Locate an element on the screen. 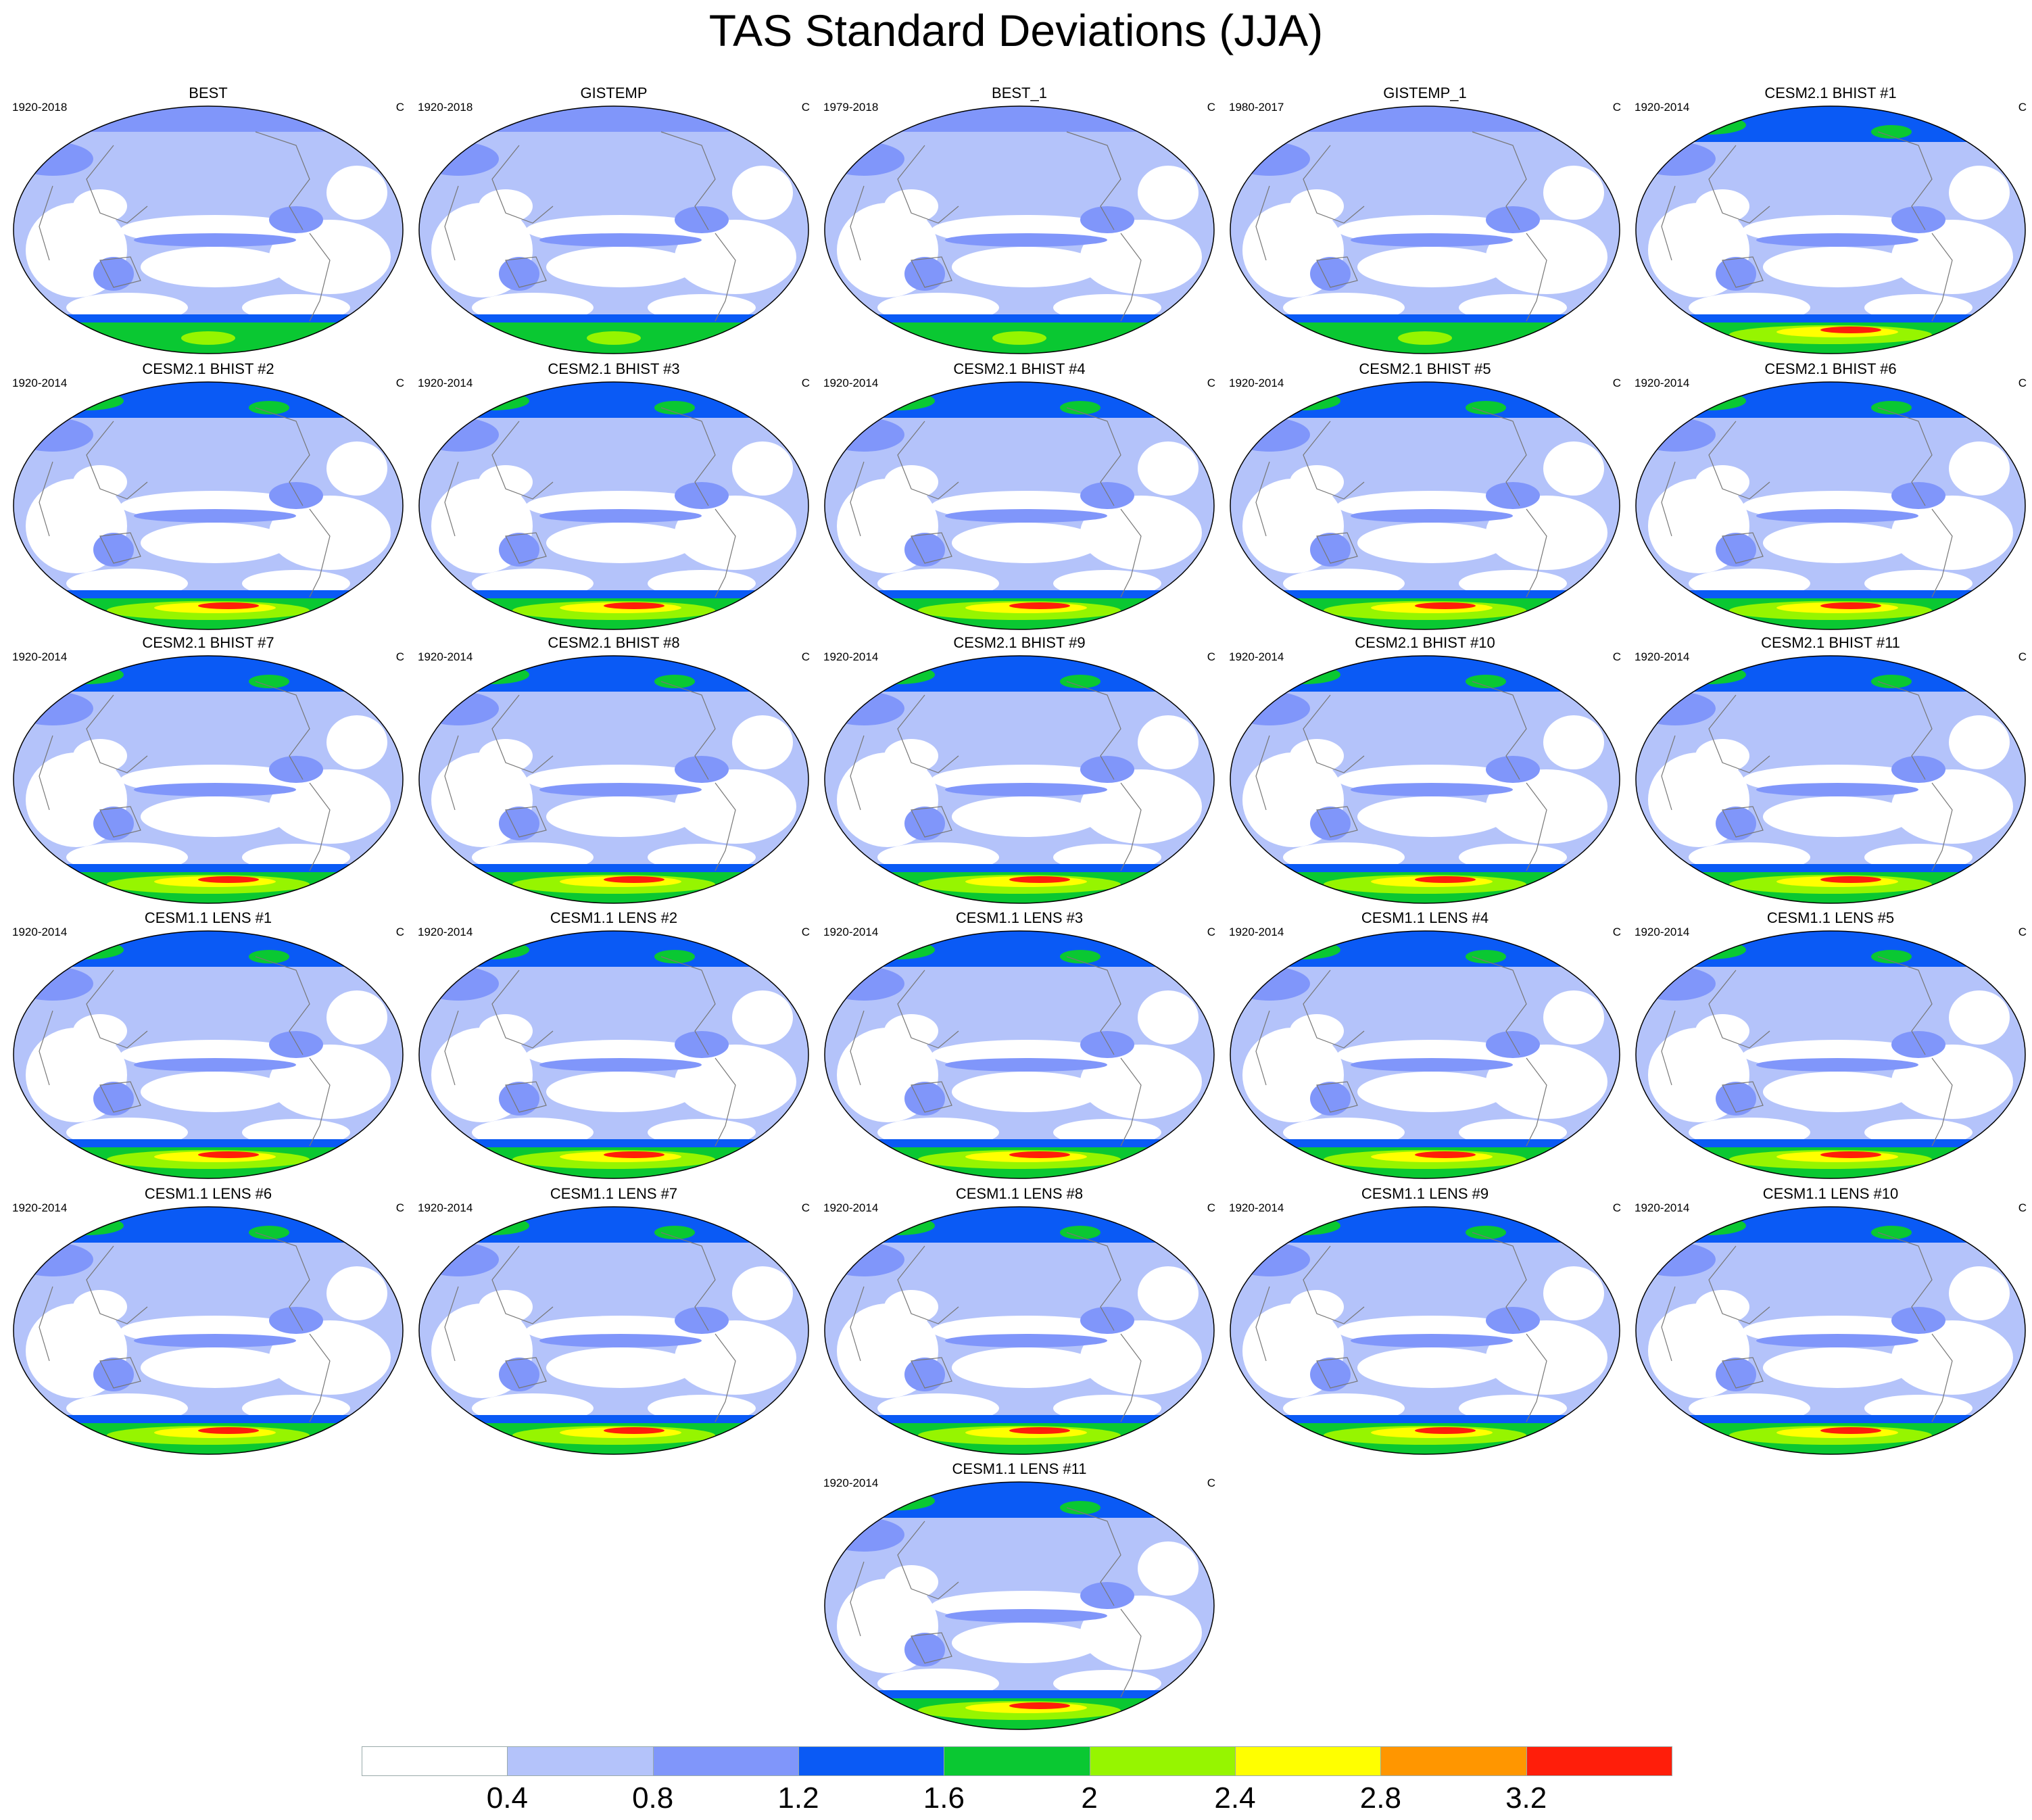 The width and height of the screenshot is (2032, 1820). map-panel: CESM2.1 BHIST #5 1920-2014 C is located at coordinates (1425, 497).